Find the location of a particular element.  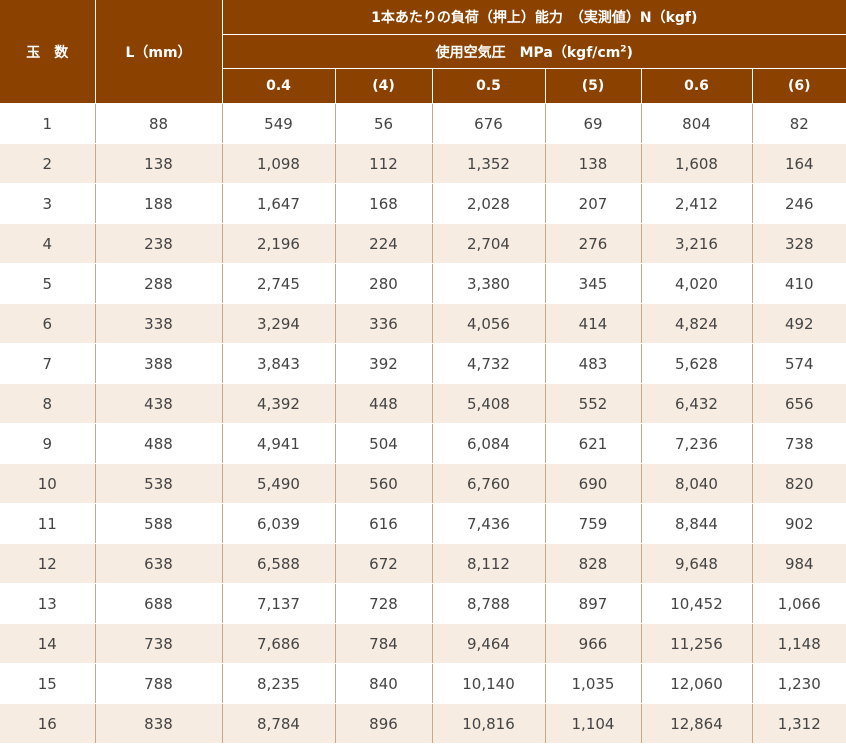

load-0-5-cell: 10,140 is located at coordinates (488, 683).